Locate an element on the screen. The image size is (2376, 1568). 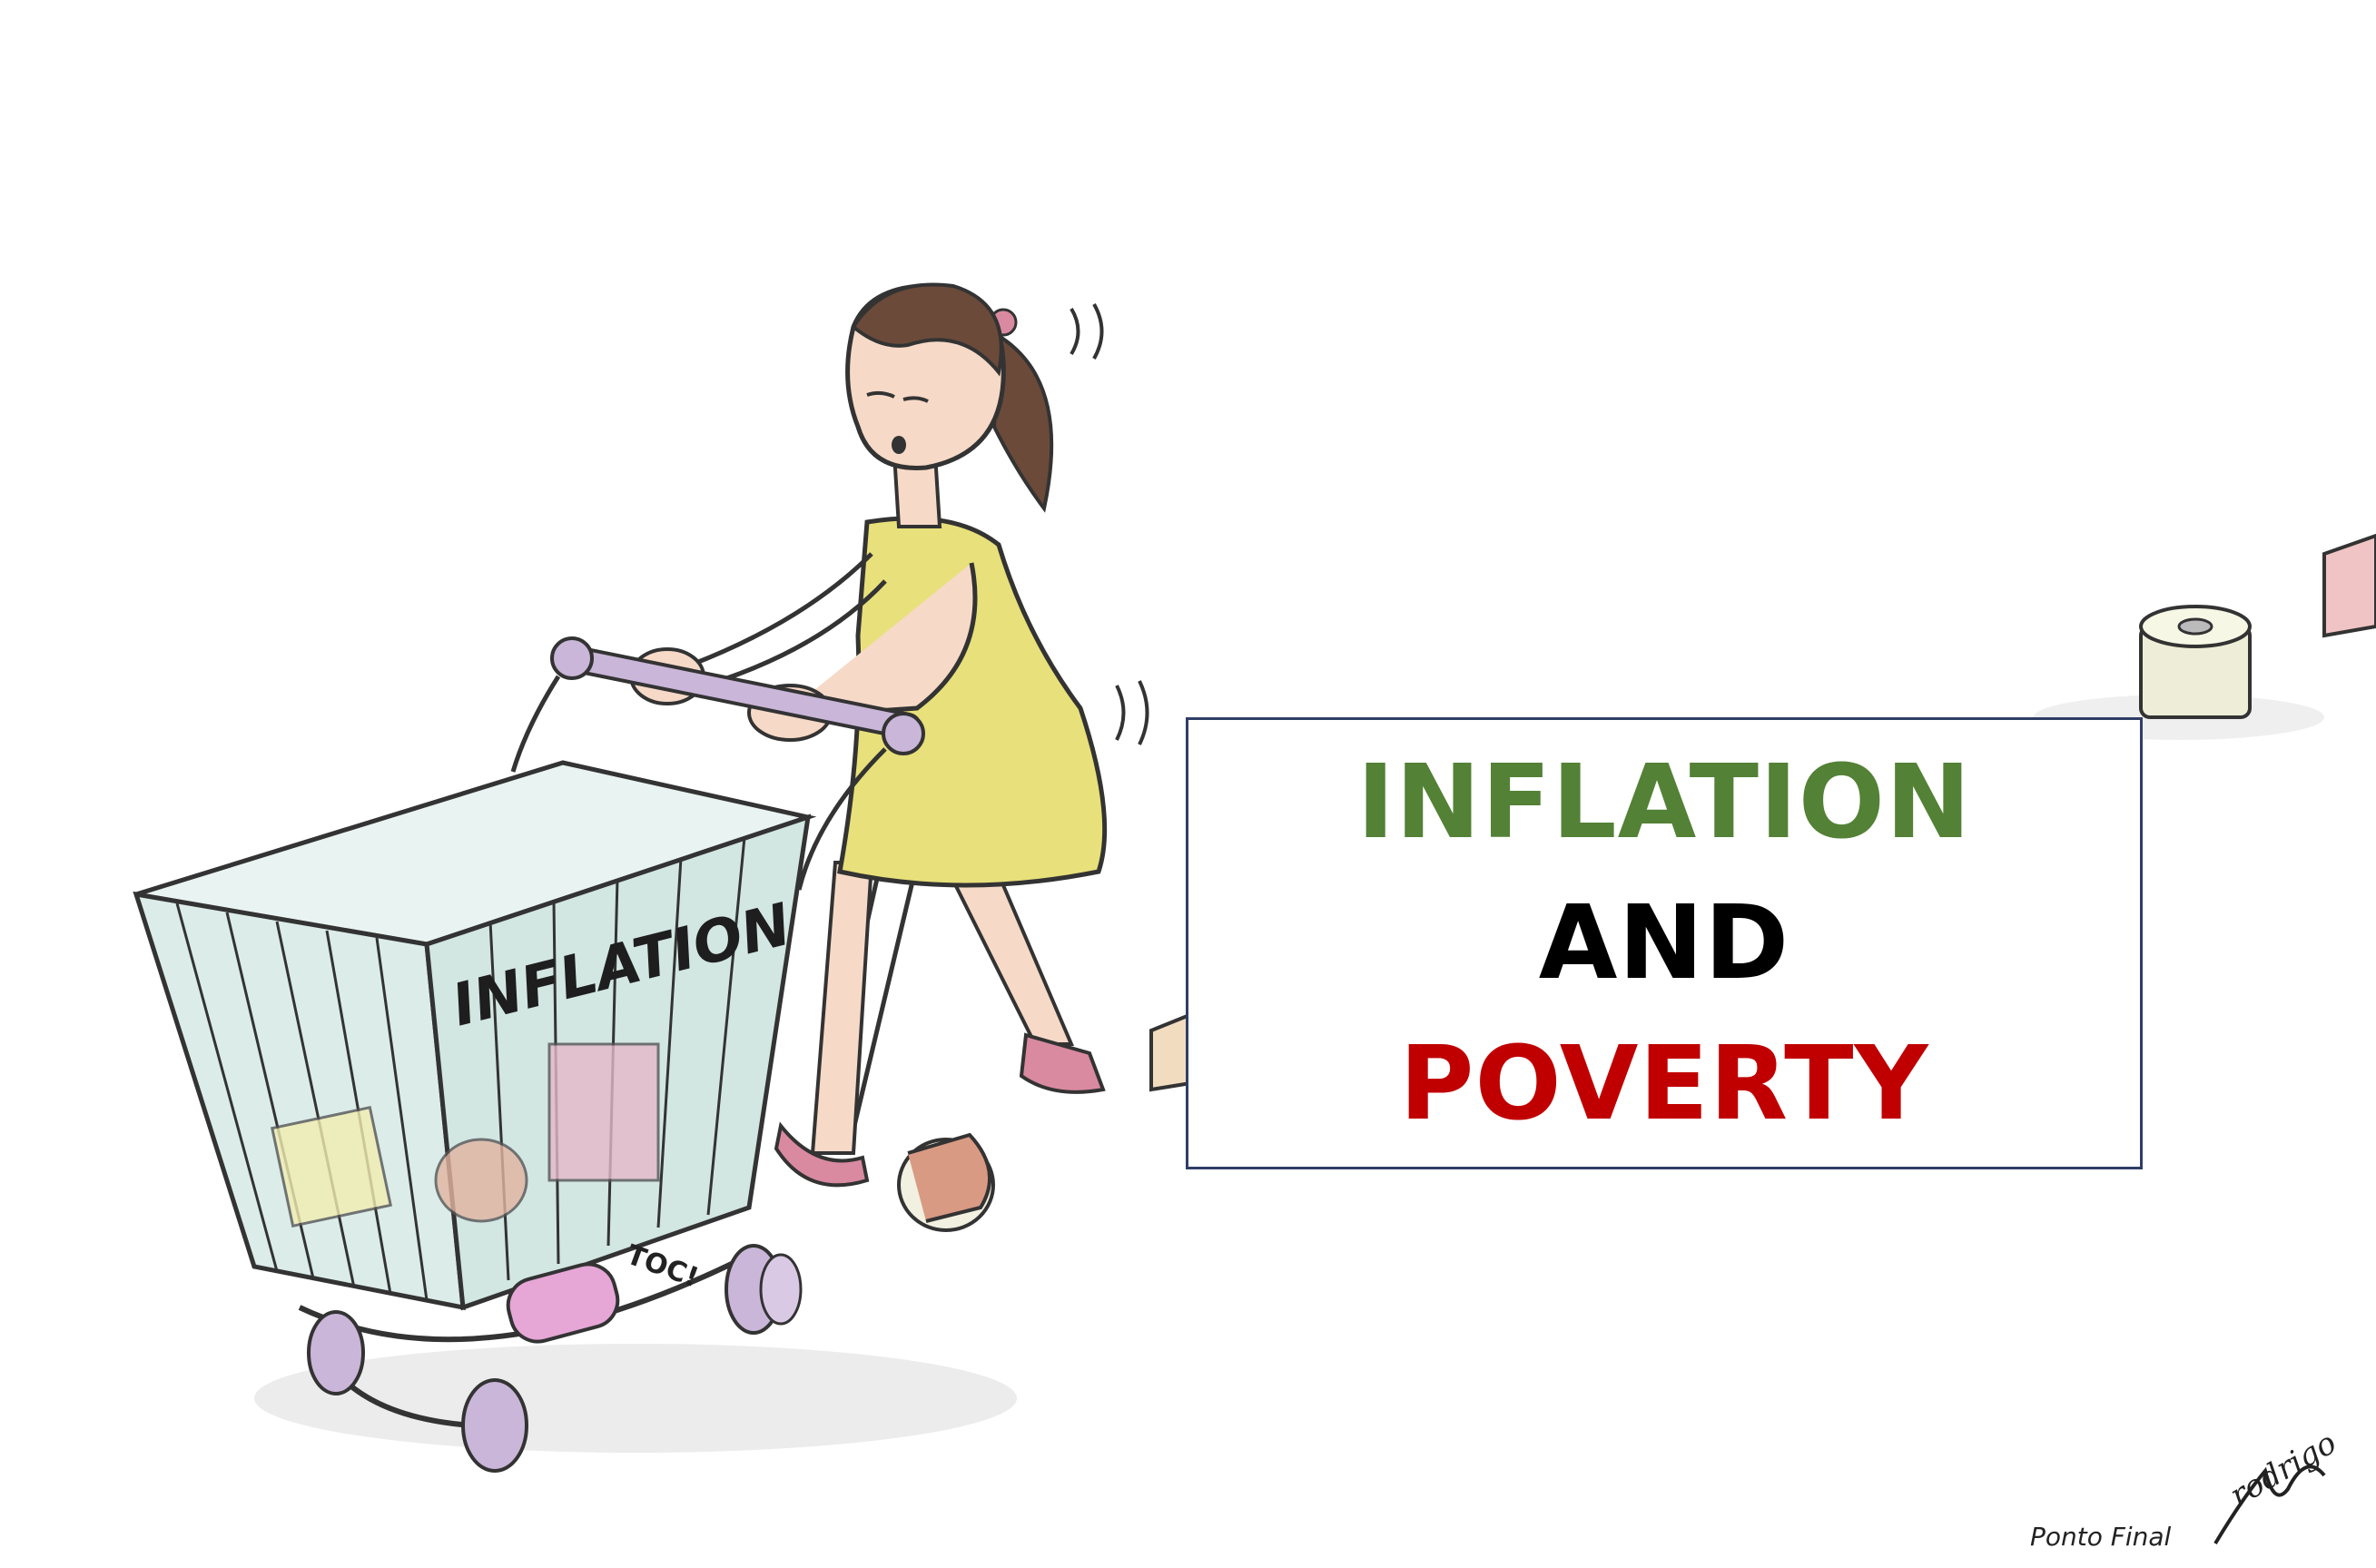
toilet-paper-roll-item is located at coordinates (2195, 662).